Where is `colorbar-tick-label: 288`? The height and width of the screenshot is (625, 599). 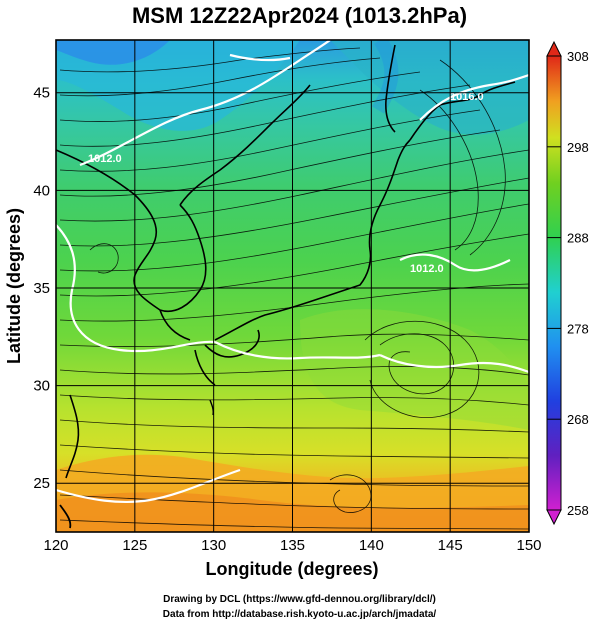 colorbar-tick-label: 288 is located at coordinates (578, 238).